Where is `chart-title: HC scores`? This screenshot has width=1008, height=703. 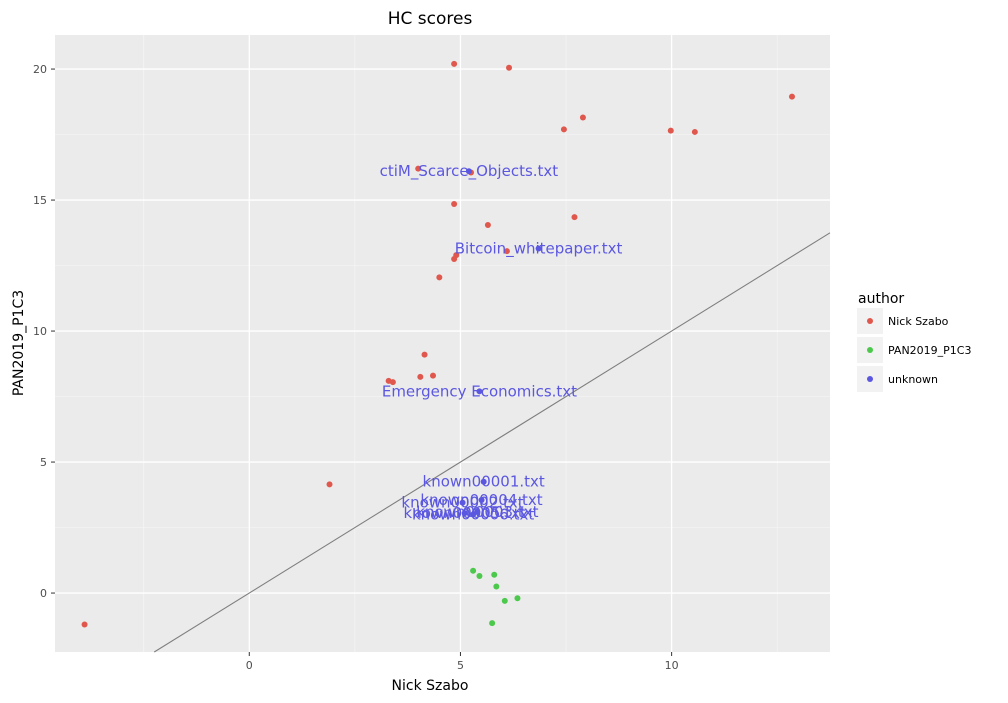 chart-title: HC scores is located at coordinates (430, 19).